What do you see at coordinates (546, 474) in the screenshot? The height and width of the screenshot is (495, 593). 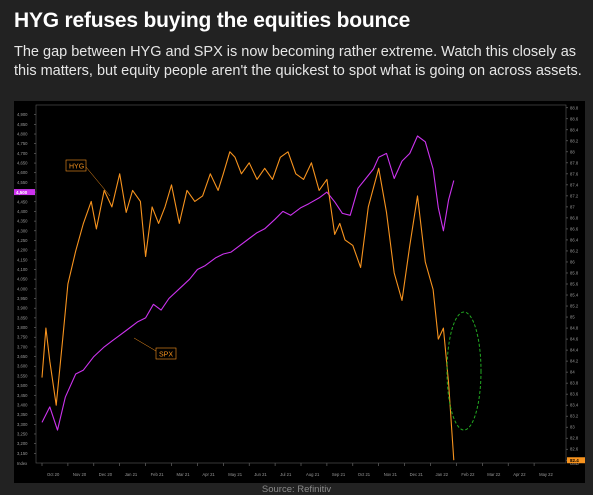 I see `x-tick-label: May 22` at bounding box center [546, 474].